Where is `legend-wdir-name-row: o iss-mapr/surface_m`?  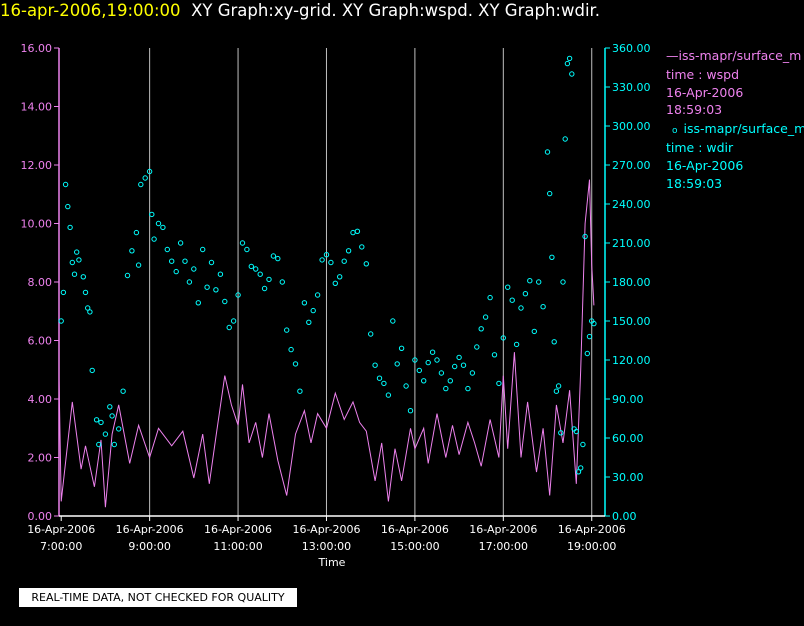
legend-wdir-name-row: o iss-mapr/surface_m is located at coordinates (735, 130).